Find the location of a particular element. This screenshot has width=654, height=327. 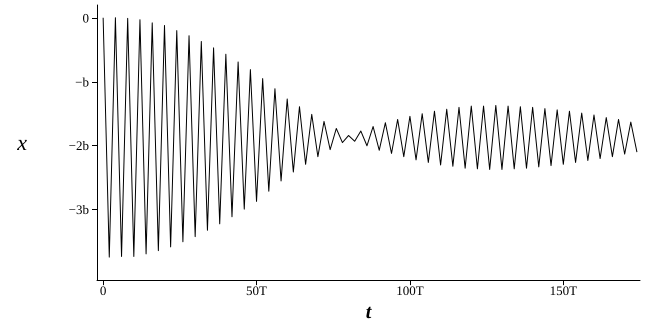

y-axis-title: x is located at coordinates (22, 143).